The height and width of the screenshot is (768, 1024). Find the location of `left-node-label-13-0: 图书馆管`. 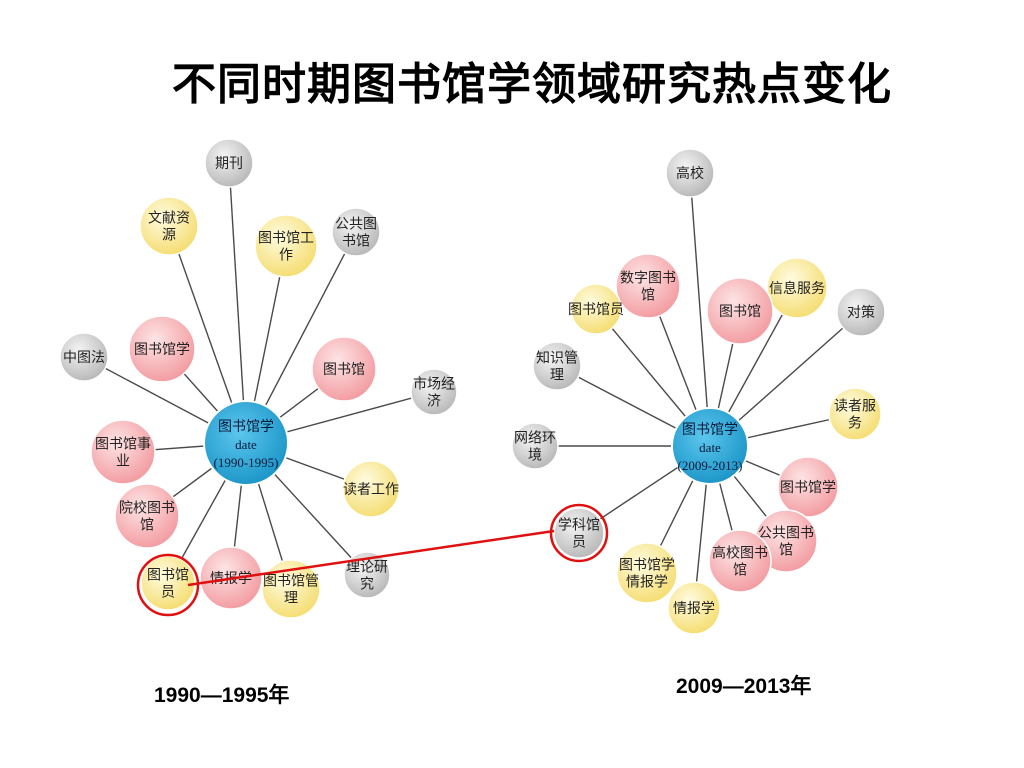

left-node-label-13-0: 图书馆管 is located at coordinates (291, 582).